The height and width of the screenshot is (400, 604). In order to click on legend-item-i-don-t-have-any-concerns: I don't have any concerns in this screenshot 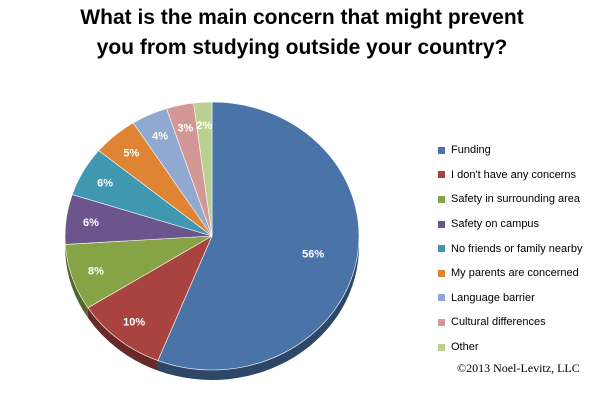, I will do `click(521, 175)`.